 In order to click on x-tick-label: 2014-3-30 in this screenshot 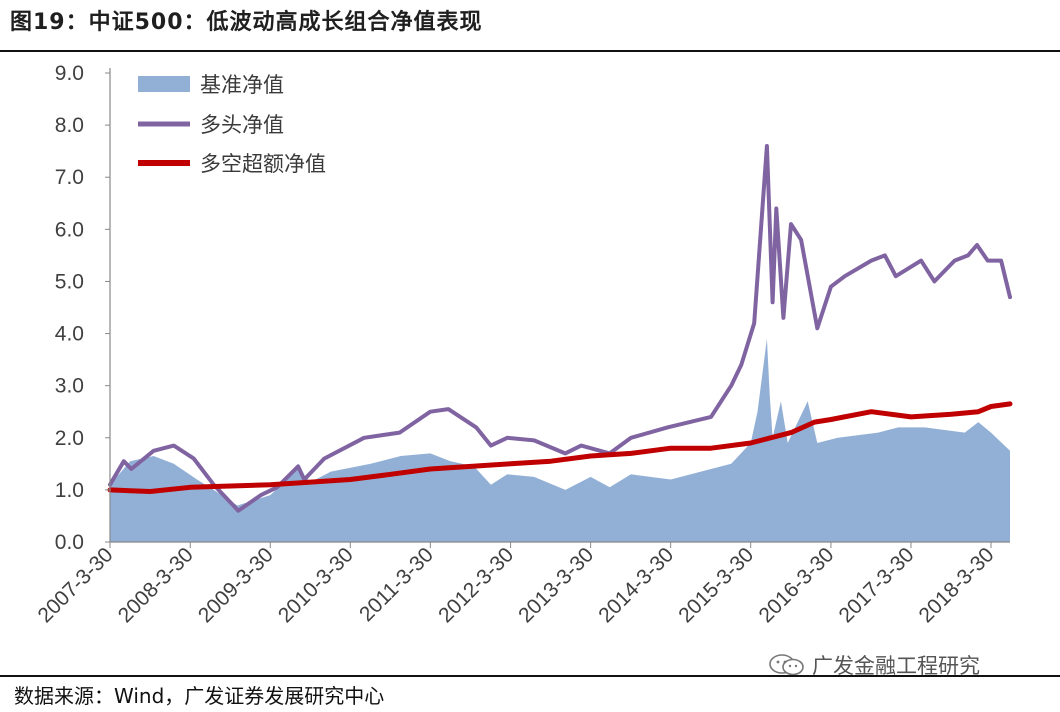, I will do `click(636, 585)`.